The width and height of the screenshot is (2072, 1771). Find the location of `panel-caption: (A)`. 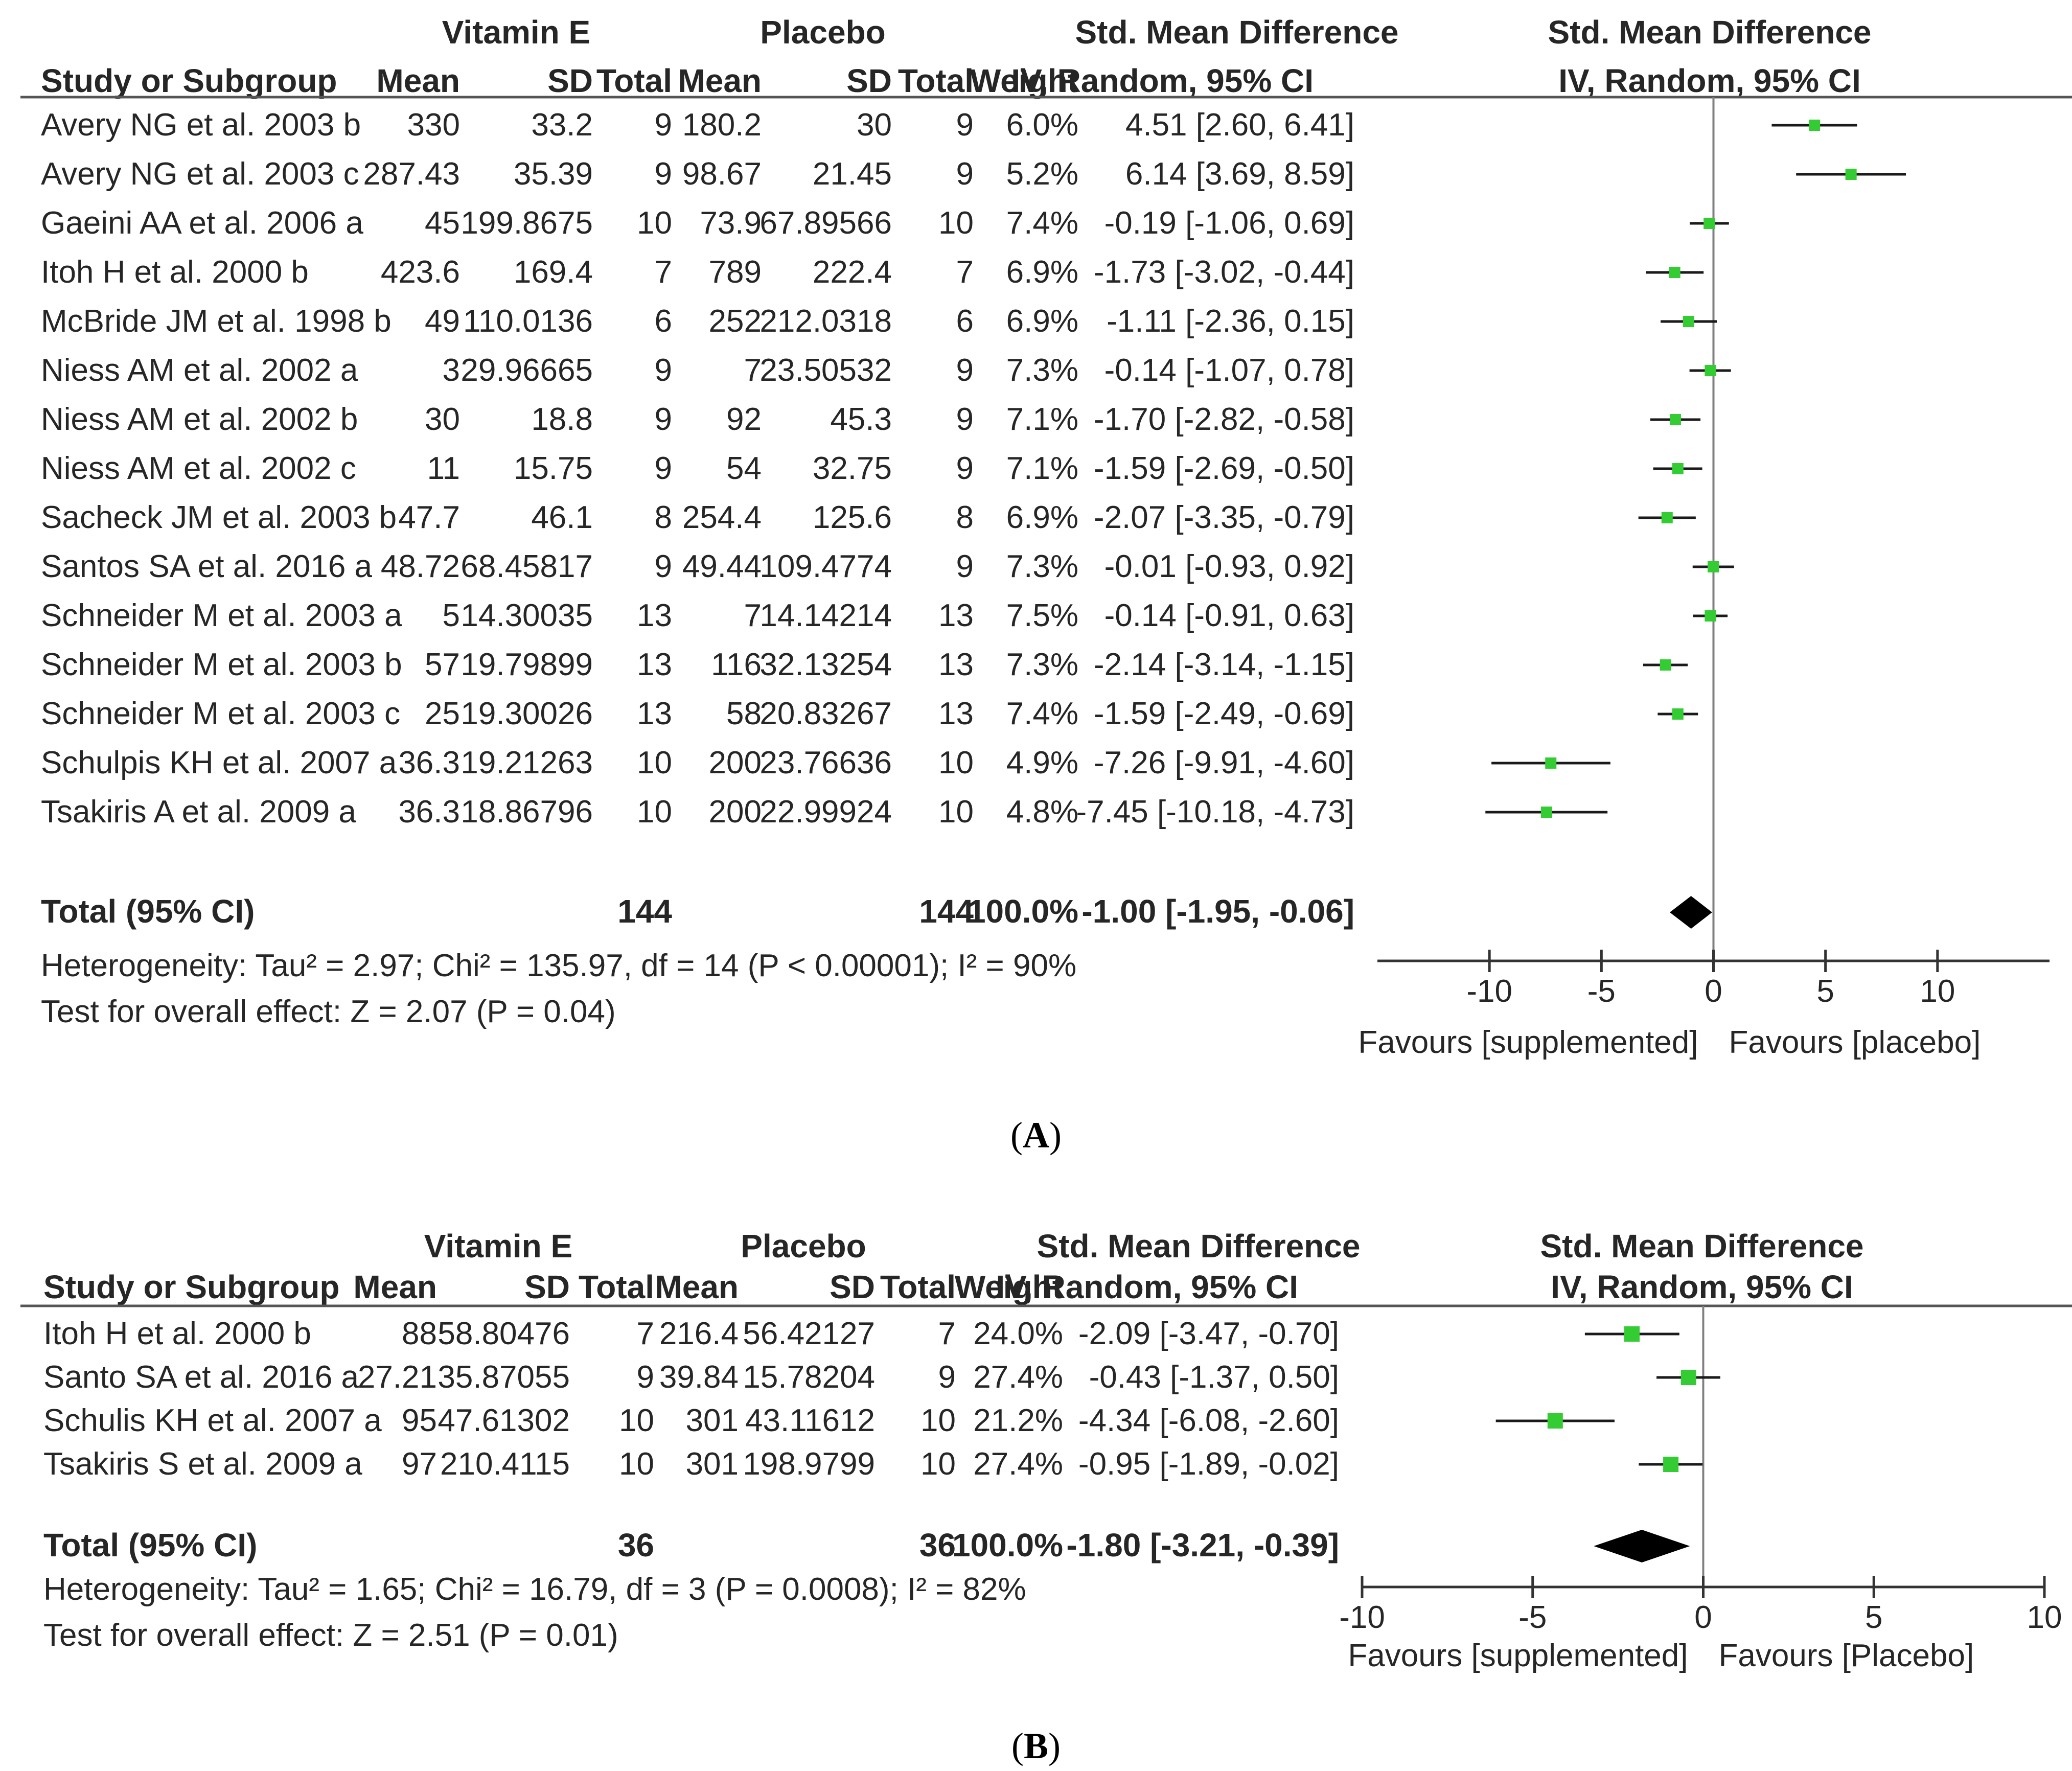

panel-caption: (A) is located at coordinates (1036, 1135).